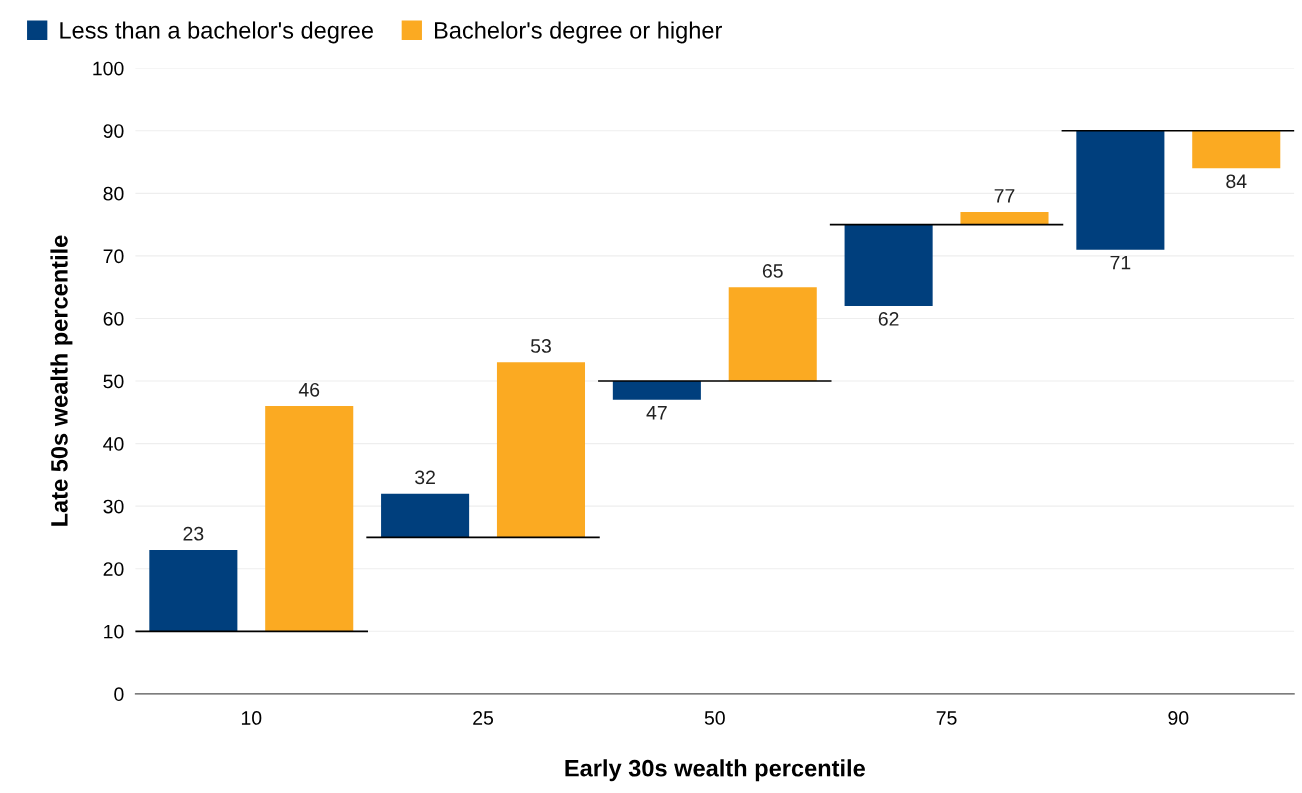 The image size is (1302, 793). What do you see at coordinates (715, 770) in the screenshot?
I see `x-axis-title: Early 30s wealth percentile` at bounding box center [715, 770].